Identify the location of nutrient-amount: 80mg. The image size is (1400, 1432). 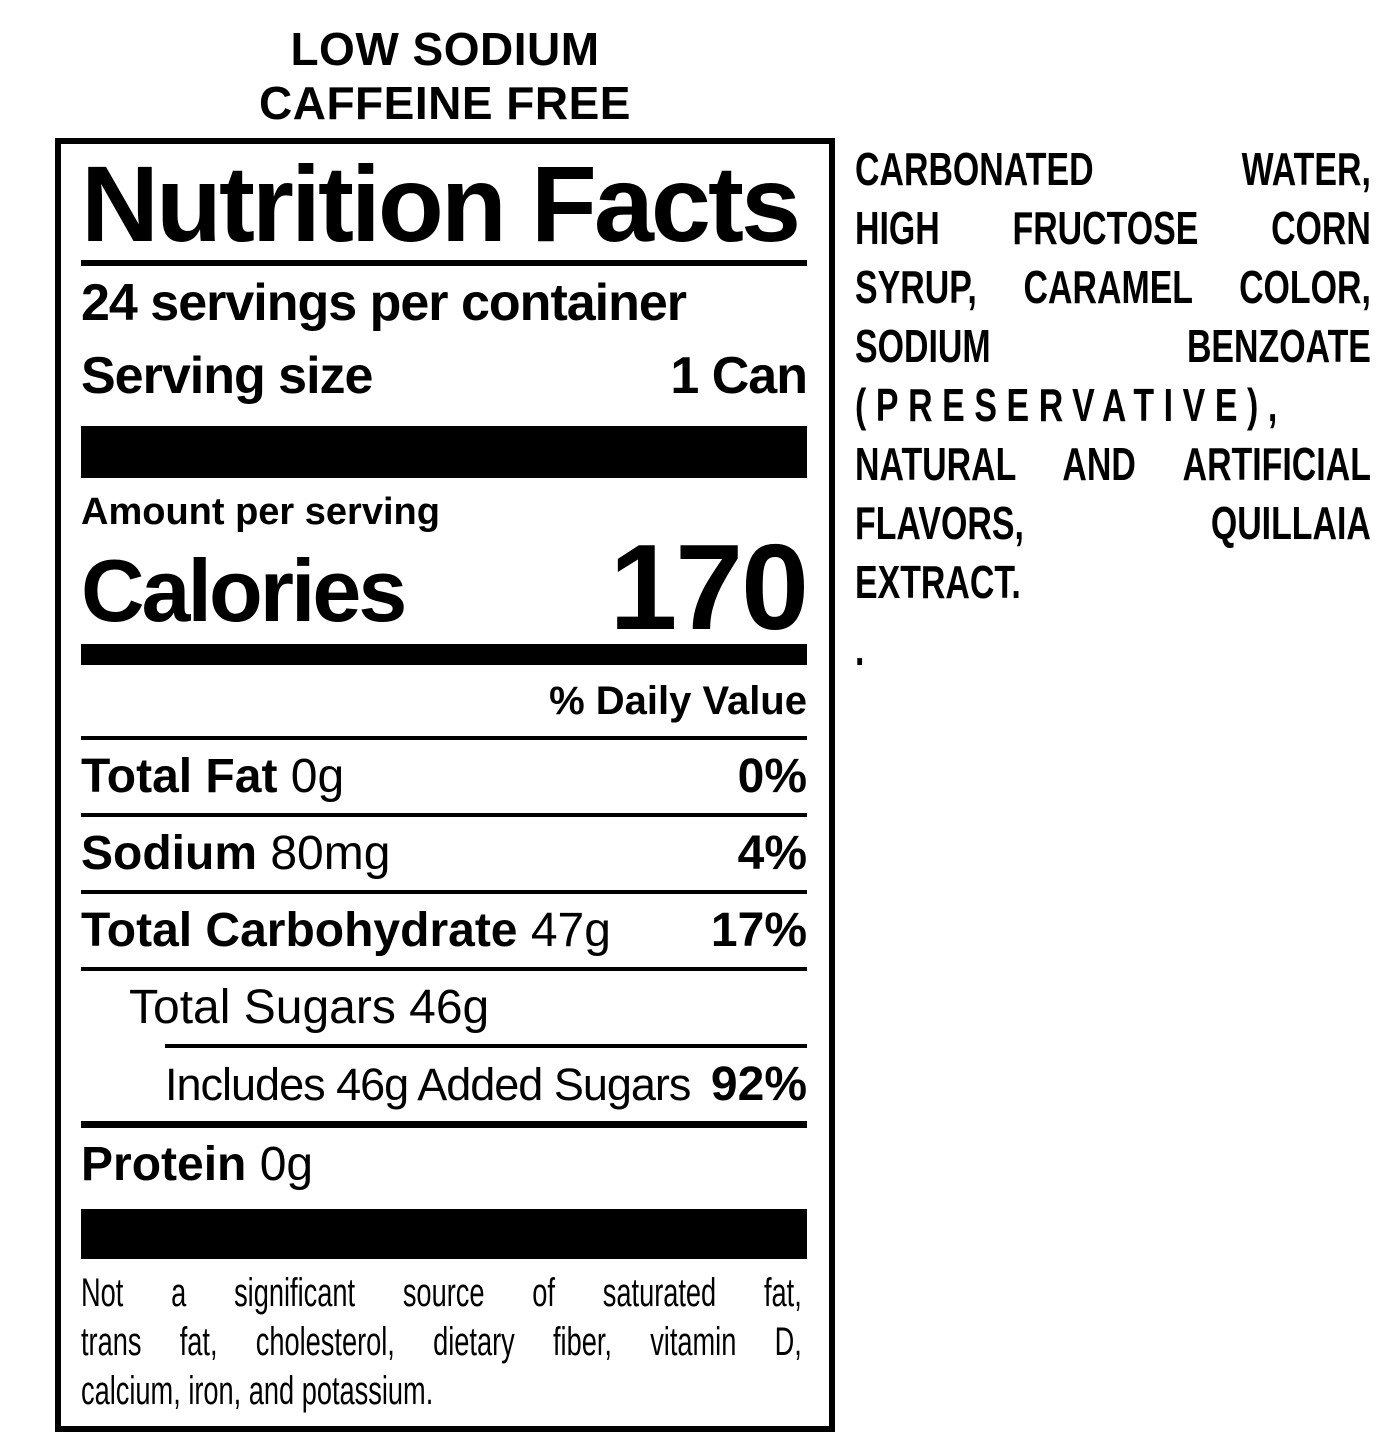
(330, 853).